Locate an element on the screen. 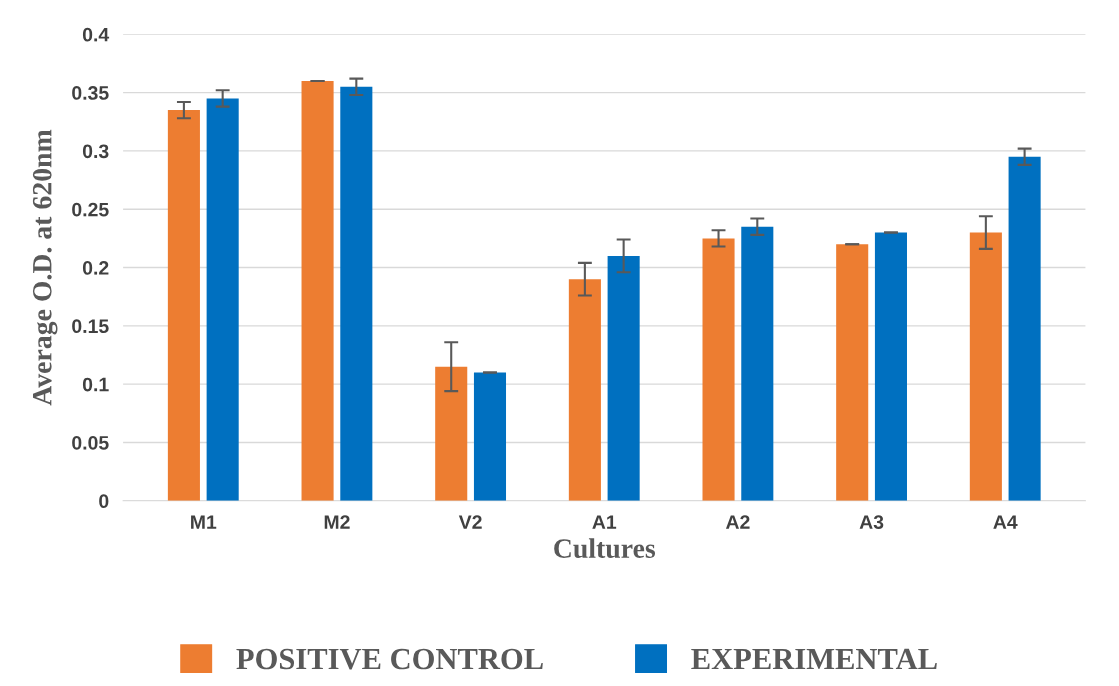  y-tick-label: 0.2 is located at coordinates (95, 268).